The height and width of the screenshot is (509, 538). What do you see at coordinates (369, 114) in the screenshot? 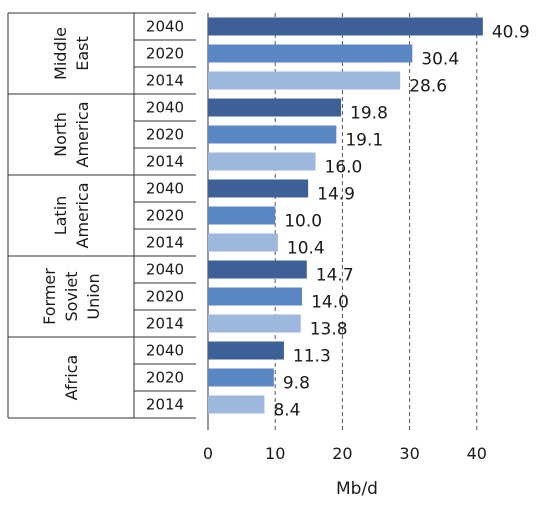
I see `data-label: 19.8` at bounding box center [369, 114].